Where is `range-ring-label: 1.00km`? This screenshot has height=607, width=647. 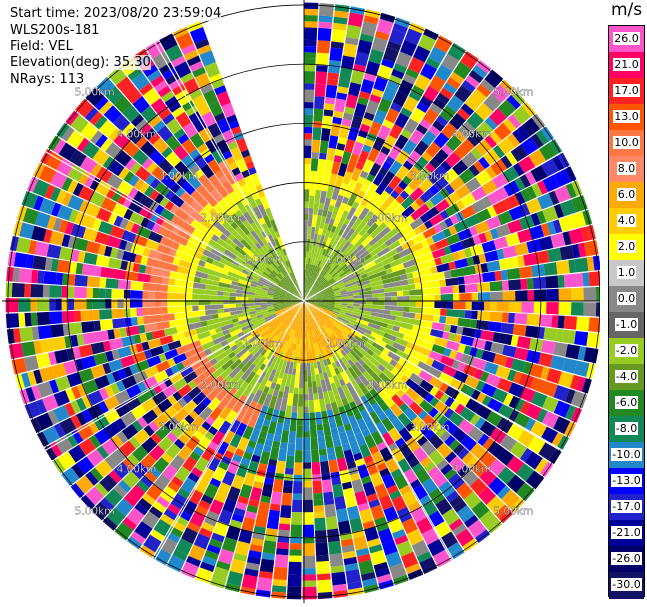 range-ring-label: 1.00km is located at coordinates (346, 260).